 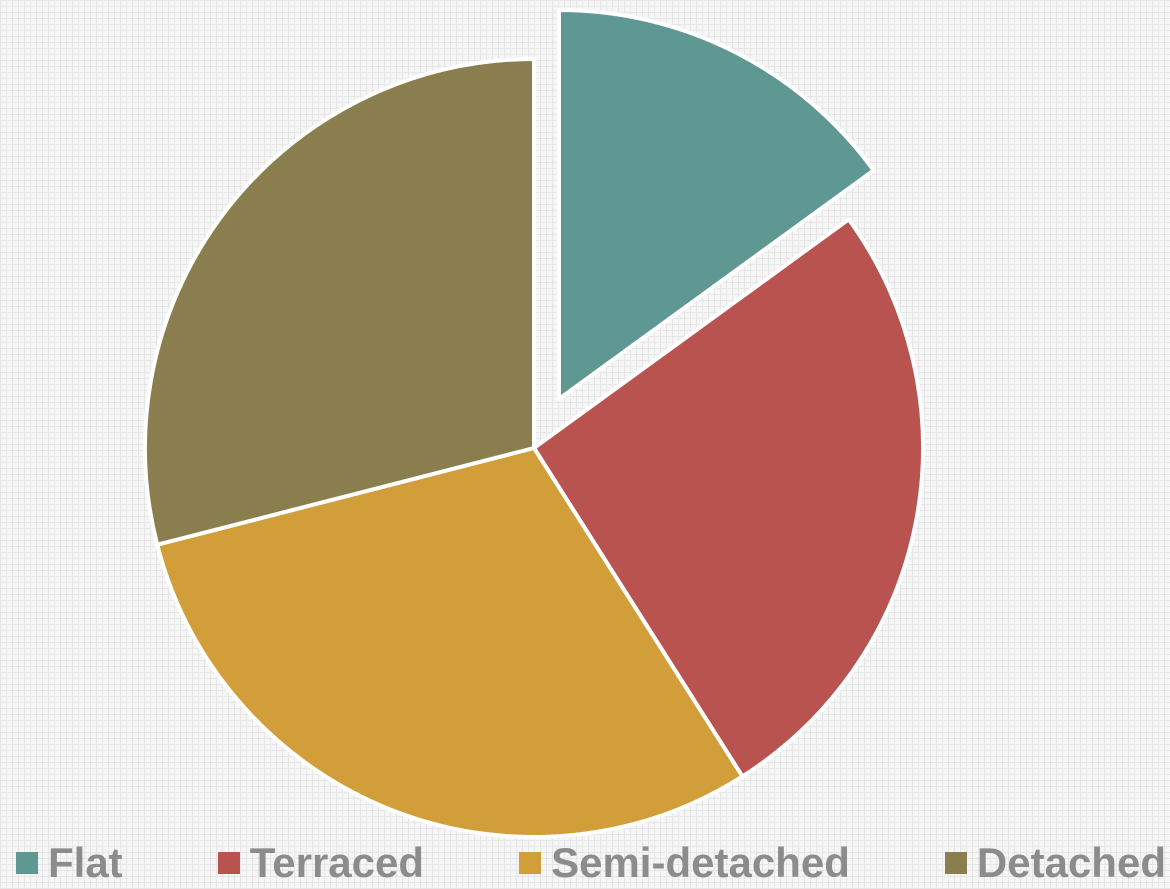 I want to click on pie-slice, so click(x=716, y=204).